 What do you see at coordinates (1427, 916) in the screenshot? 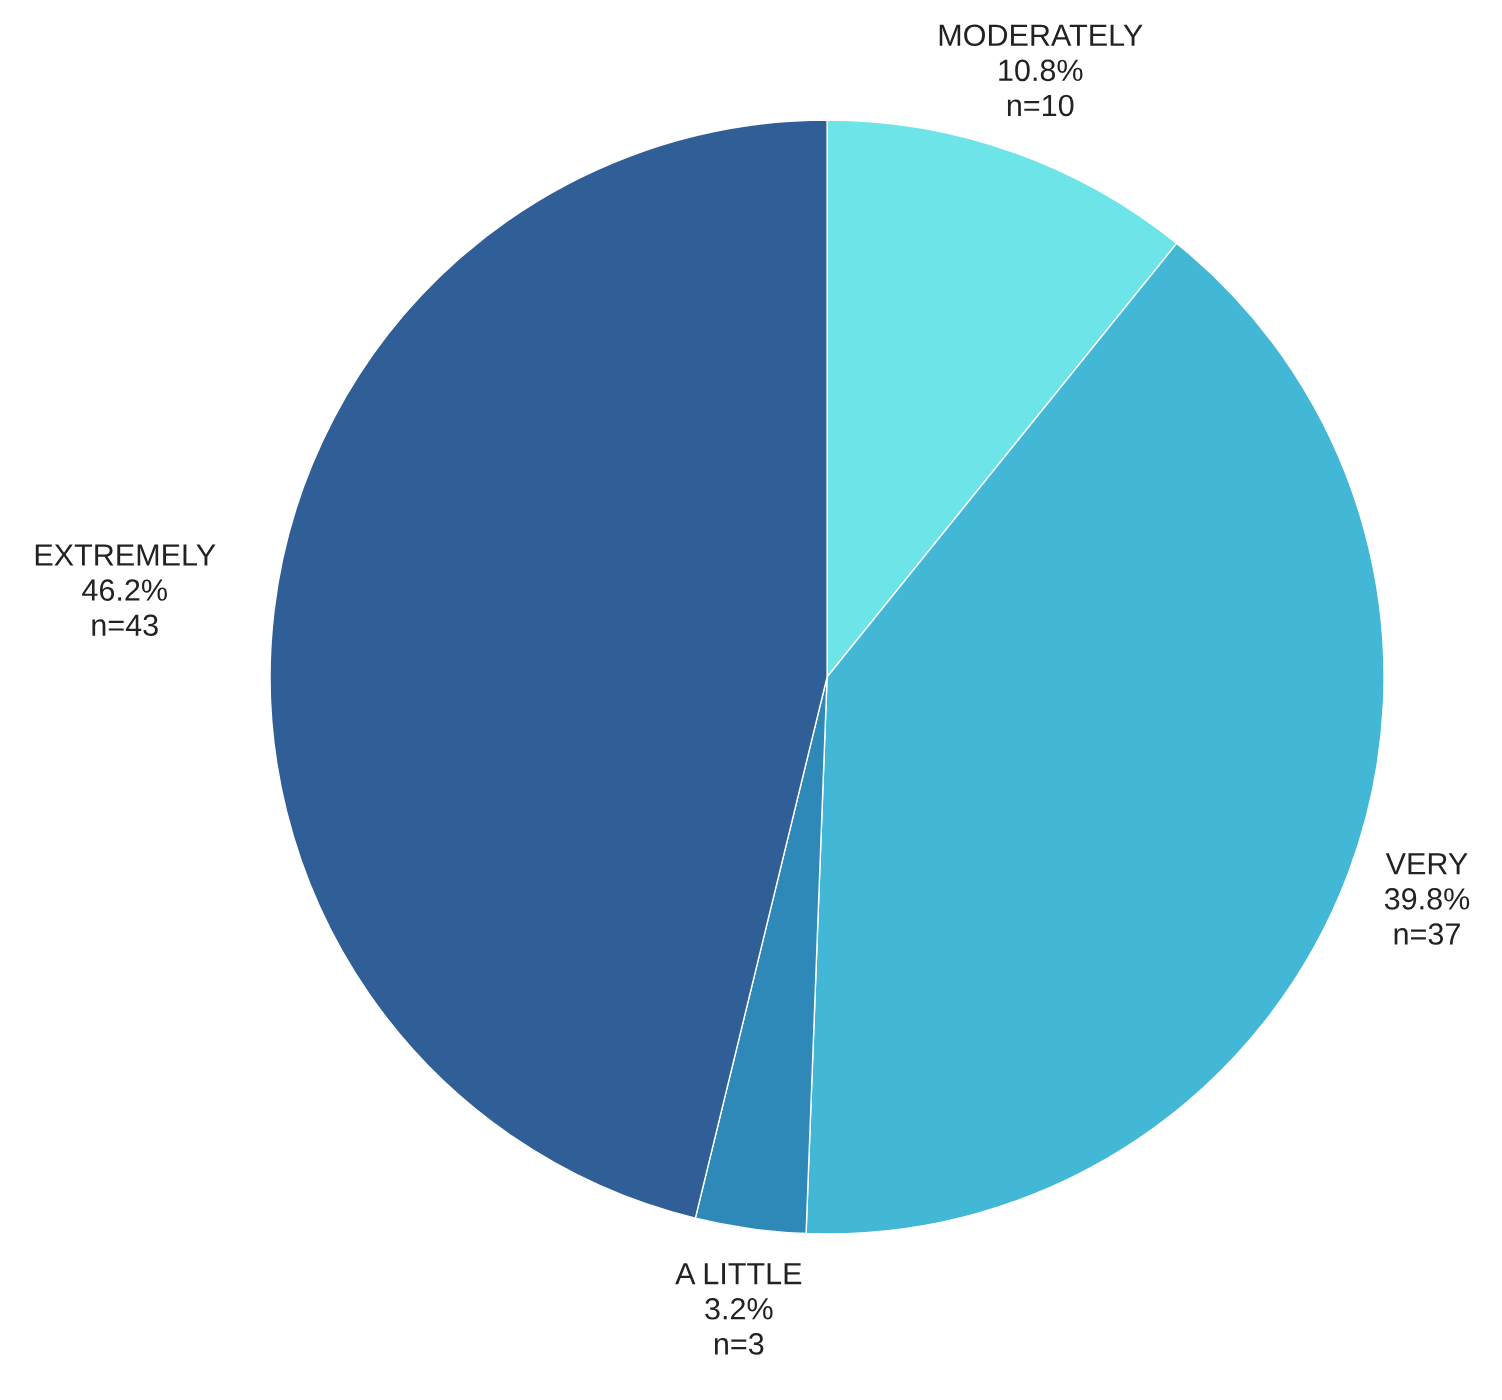
I see `data-label: 39.8% n=37` at bounding box center [1427, 916].